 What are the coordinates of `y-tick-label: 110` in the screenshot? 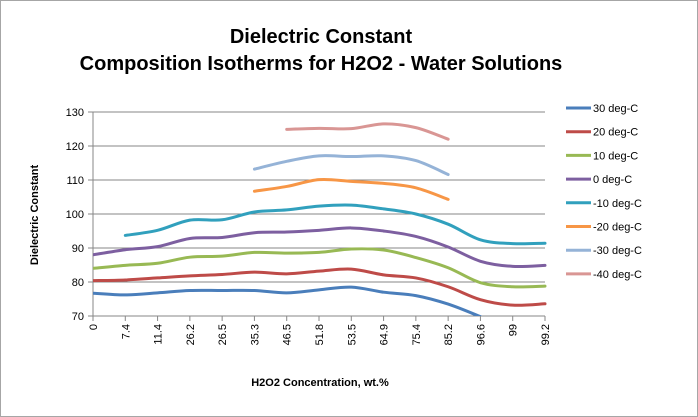 It's located at (75, 181).